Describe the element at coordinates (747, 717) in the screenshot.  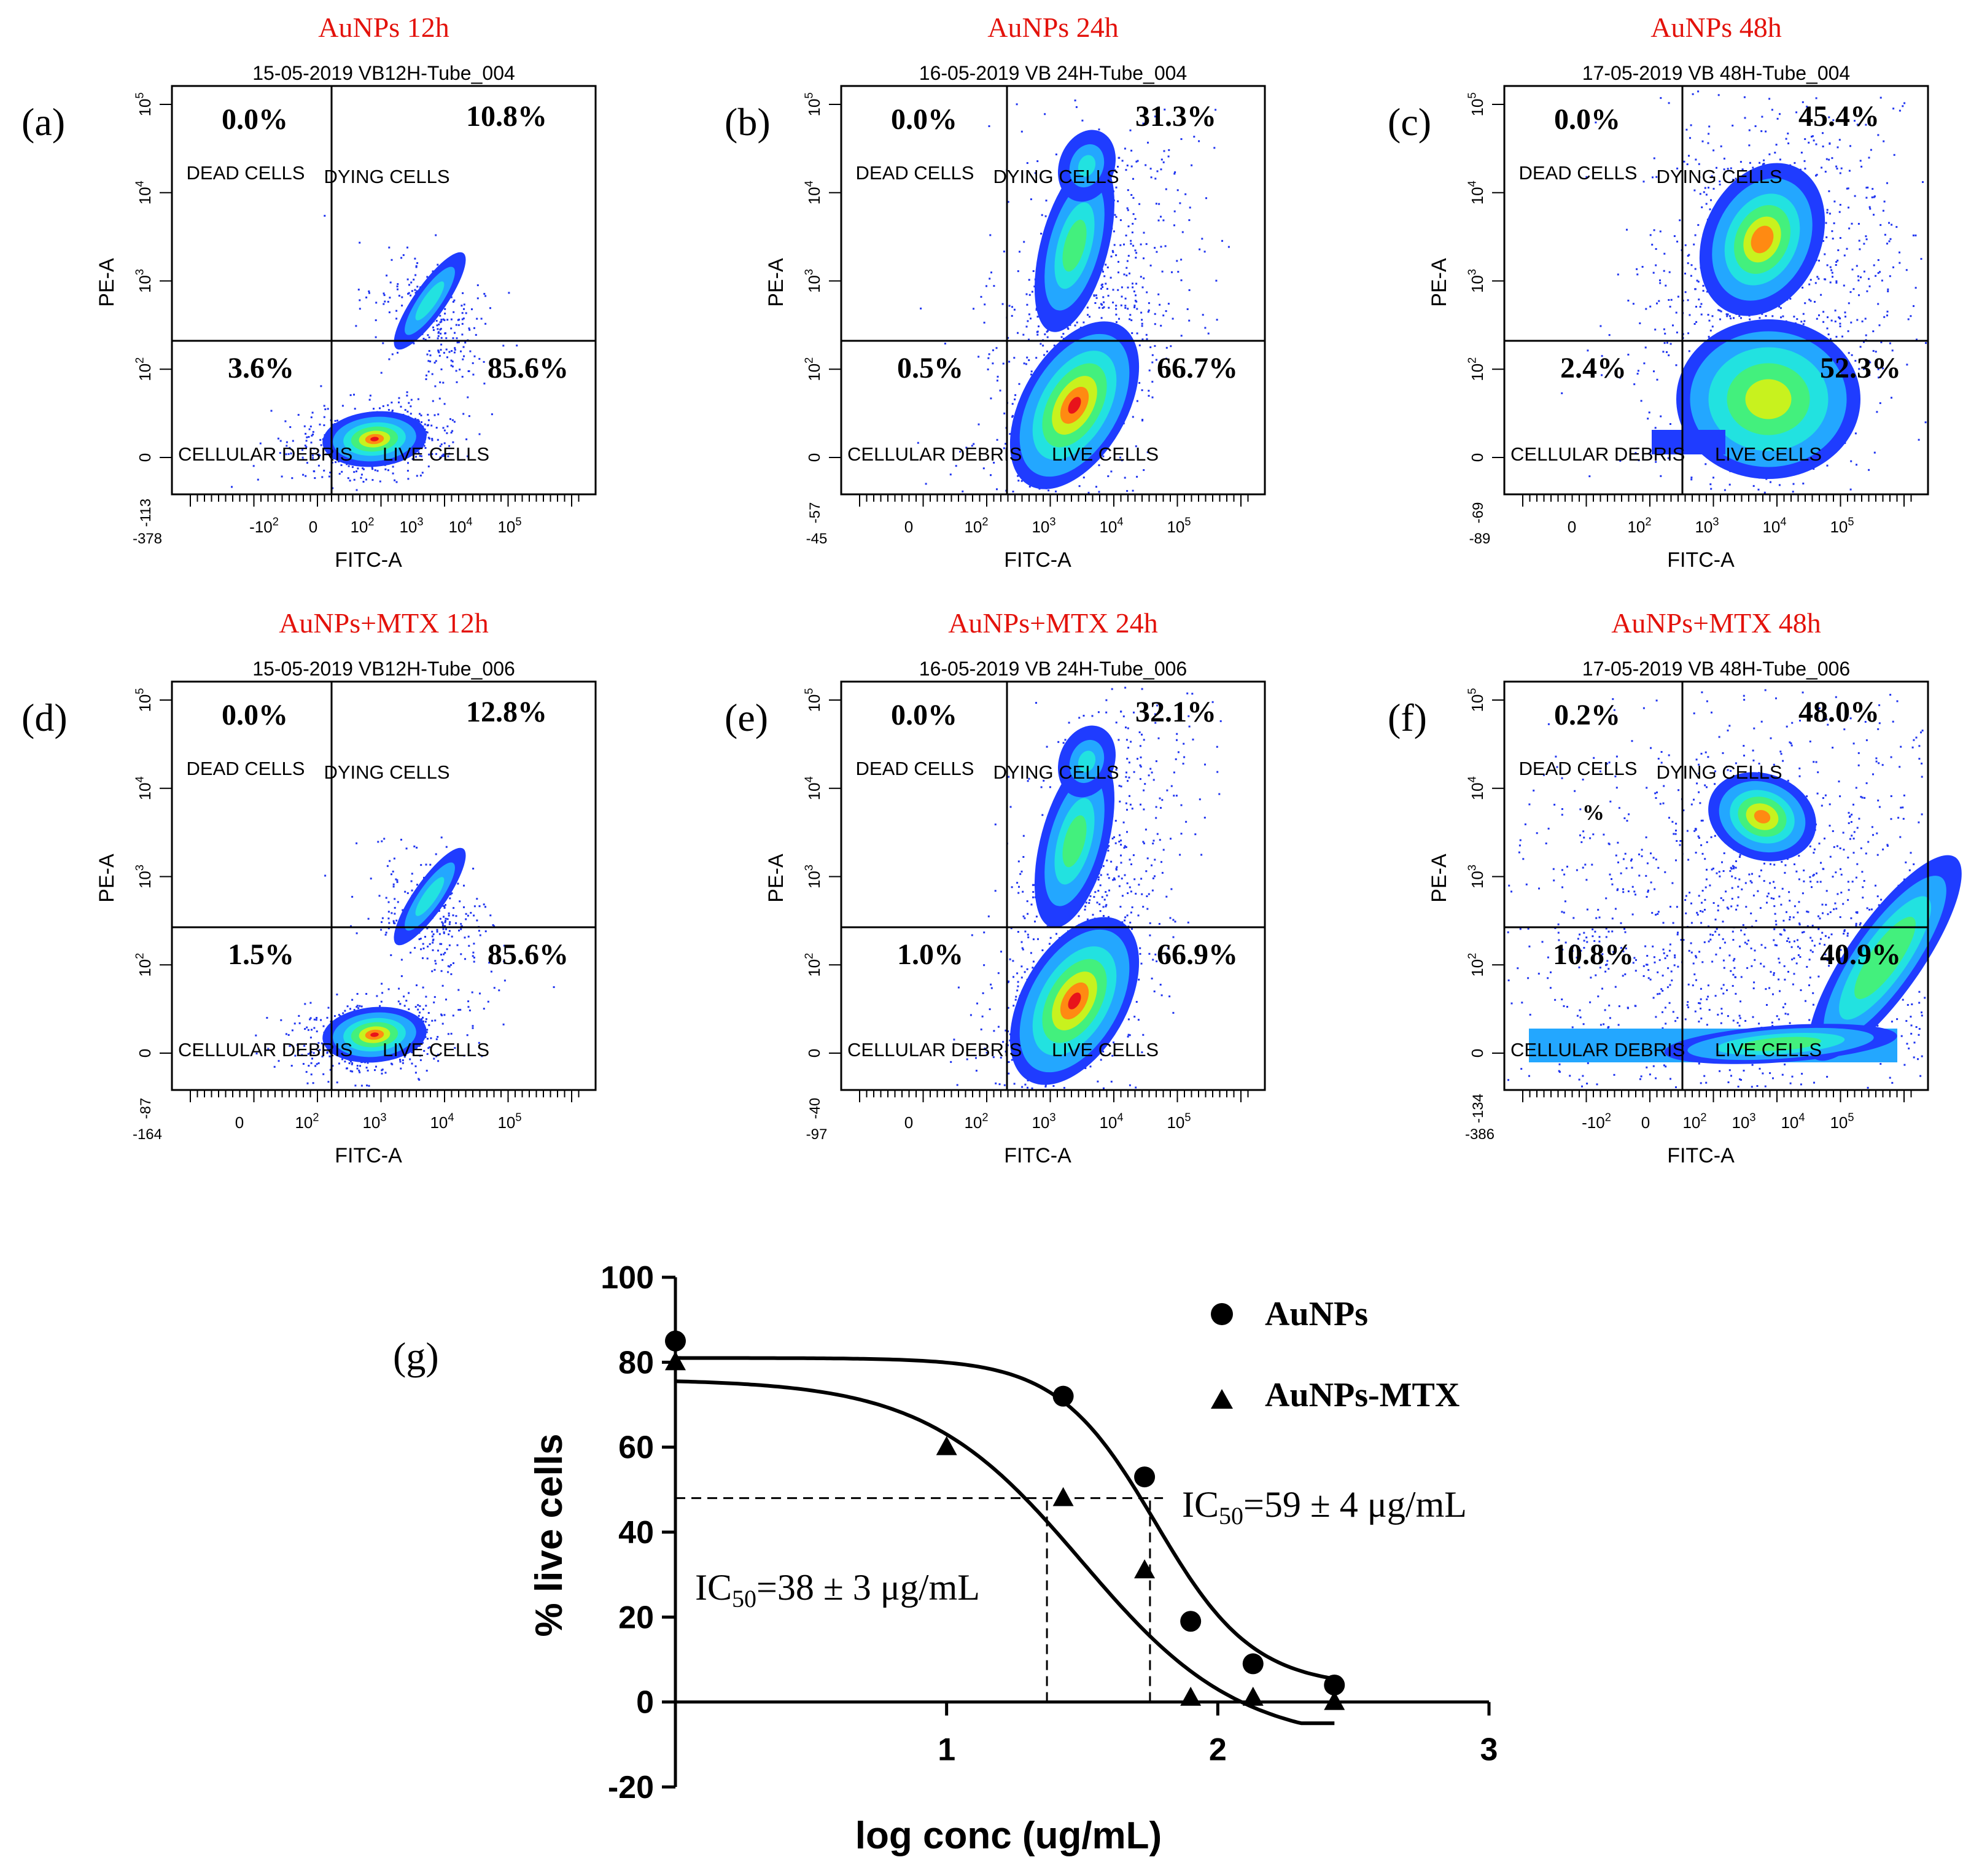
I see `panel-letter: (e)` at that location.